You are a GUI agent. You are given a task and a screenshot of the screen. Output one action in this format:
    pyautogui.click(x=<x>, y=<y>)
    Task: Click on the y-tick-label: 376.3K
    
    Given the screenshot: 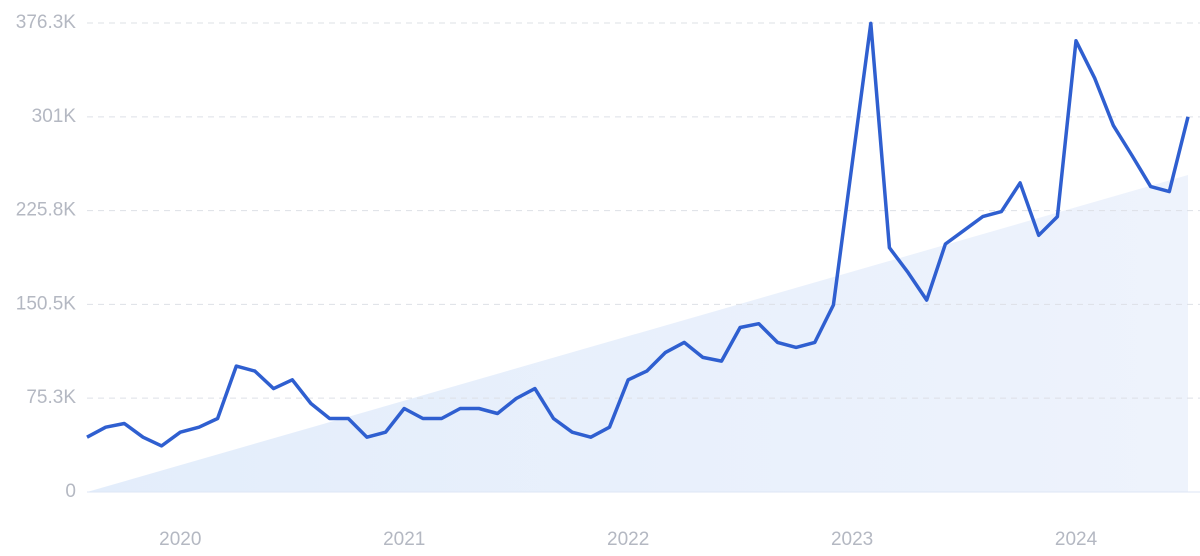 What is the action you would take?
    pyautogui.click(x=46, y=22)
    